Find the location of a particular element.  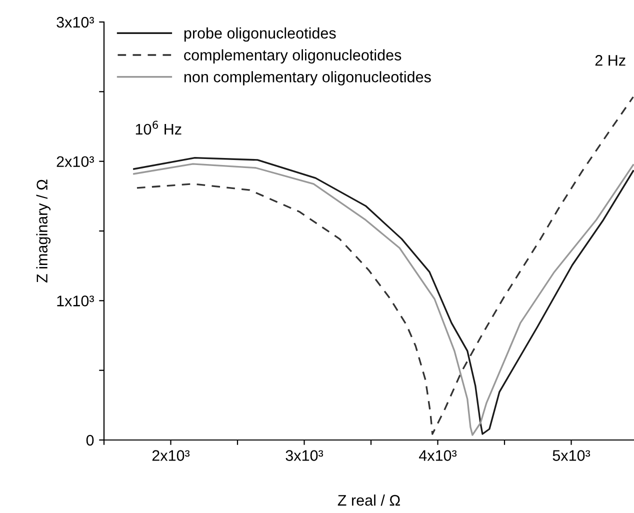

legend-label: complementary oligonucleotides is located at coordinates (293, 56).